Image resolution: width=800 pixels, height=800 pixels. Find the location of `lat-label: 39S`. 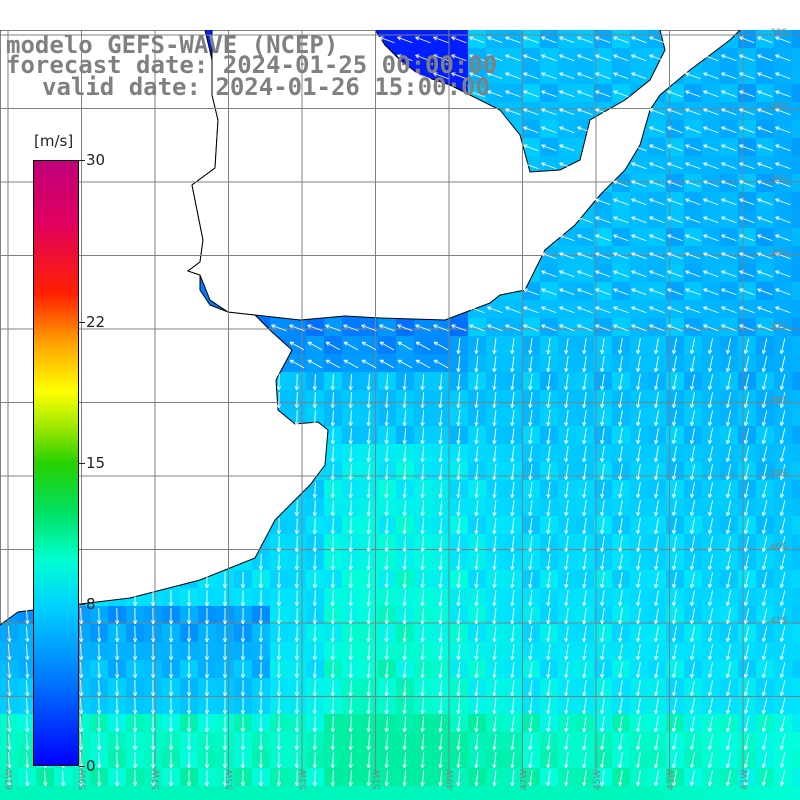

lat-label: 39S is located at coordinates (778, 474).